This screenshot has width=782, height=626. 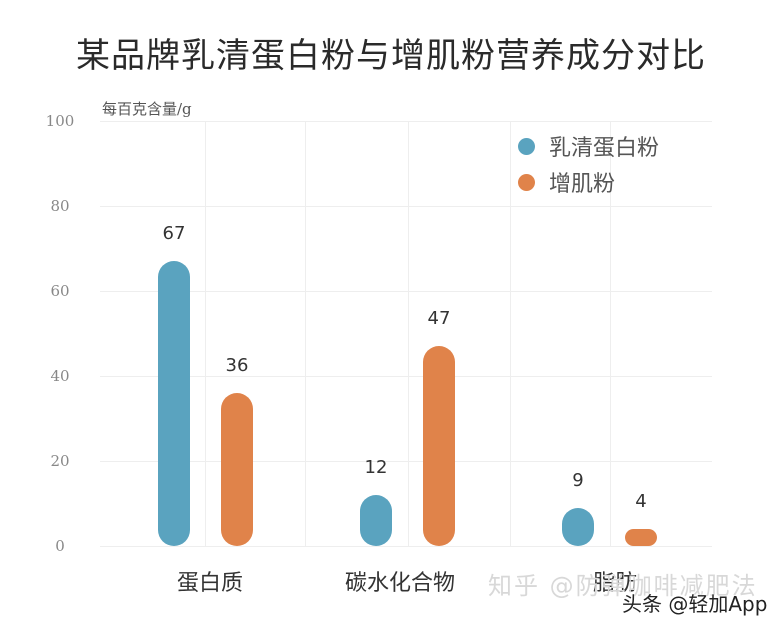 I want to click on bar-value-label: 36, so click(x=237, y=365).